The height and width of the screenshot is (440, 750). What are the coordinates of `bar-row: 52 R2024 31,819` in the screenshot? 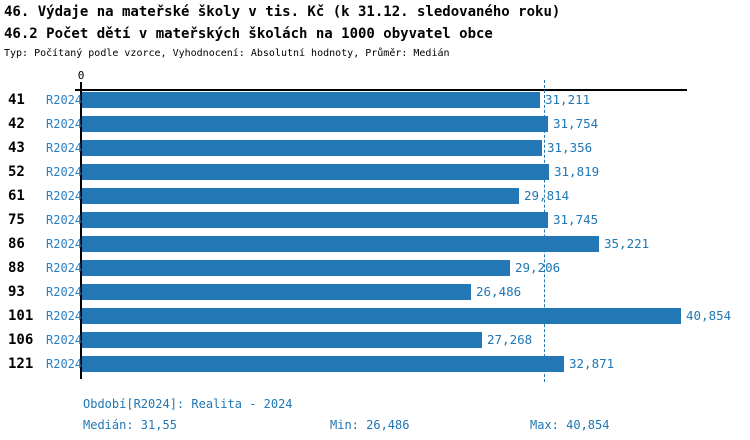 It's located at (375, 172).